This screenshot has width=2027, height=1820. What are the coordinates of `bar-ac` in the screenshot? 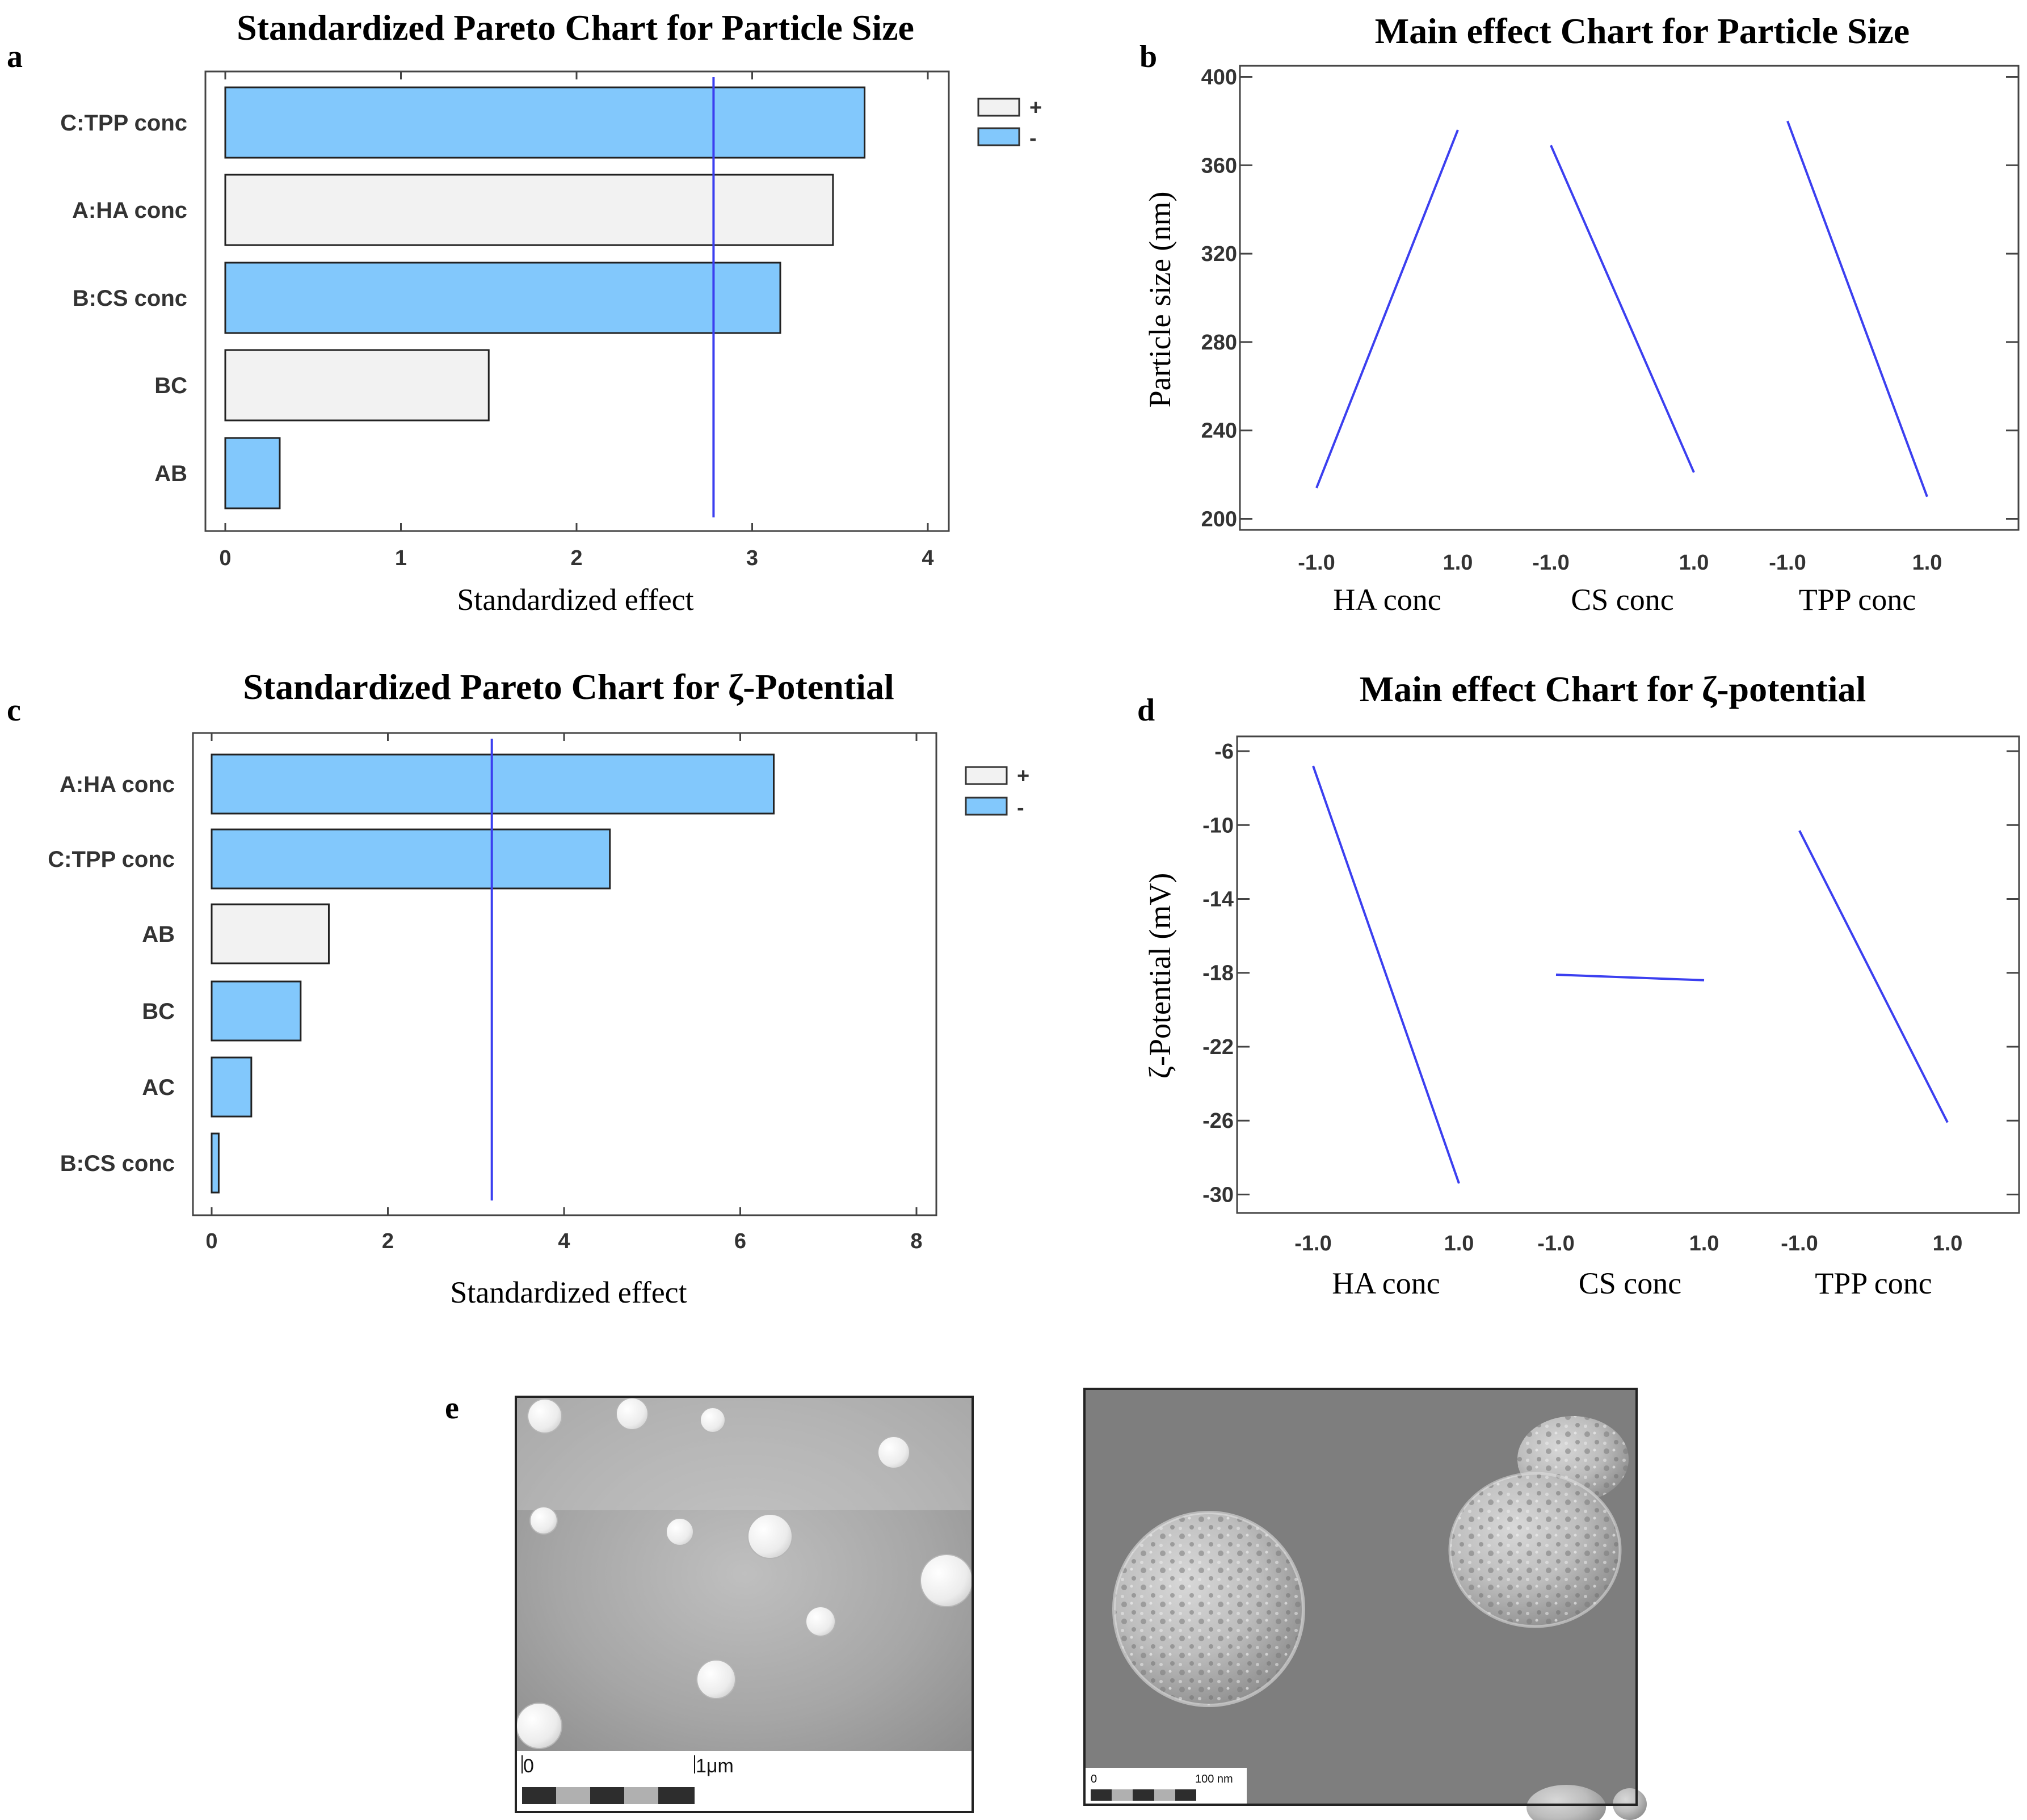 It's located at (232, 1087).